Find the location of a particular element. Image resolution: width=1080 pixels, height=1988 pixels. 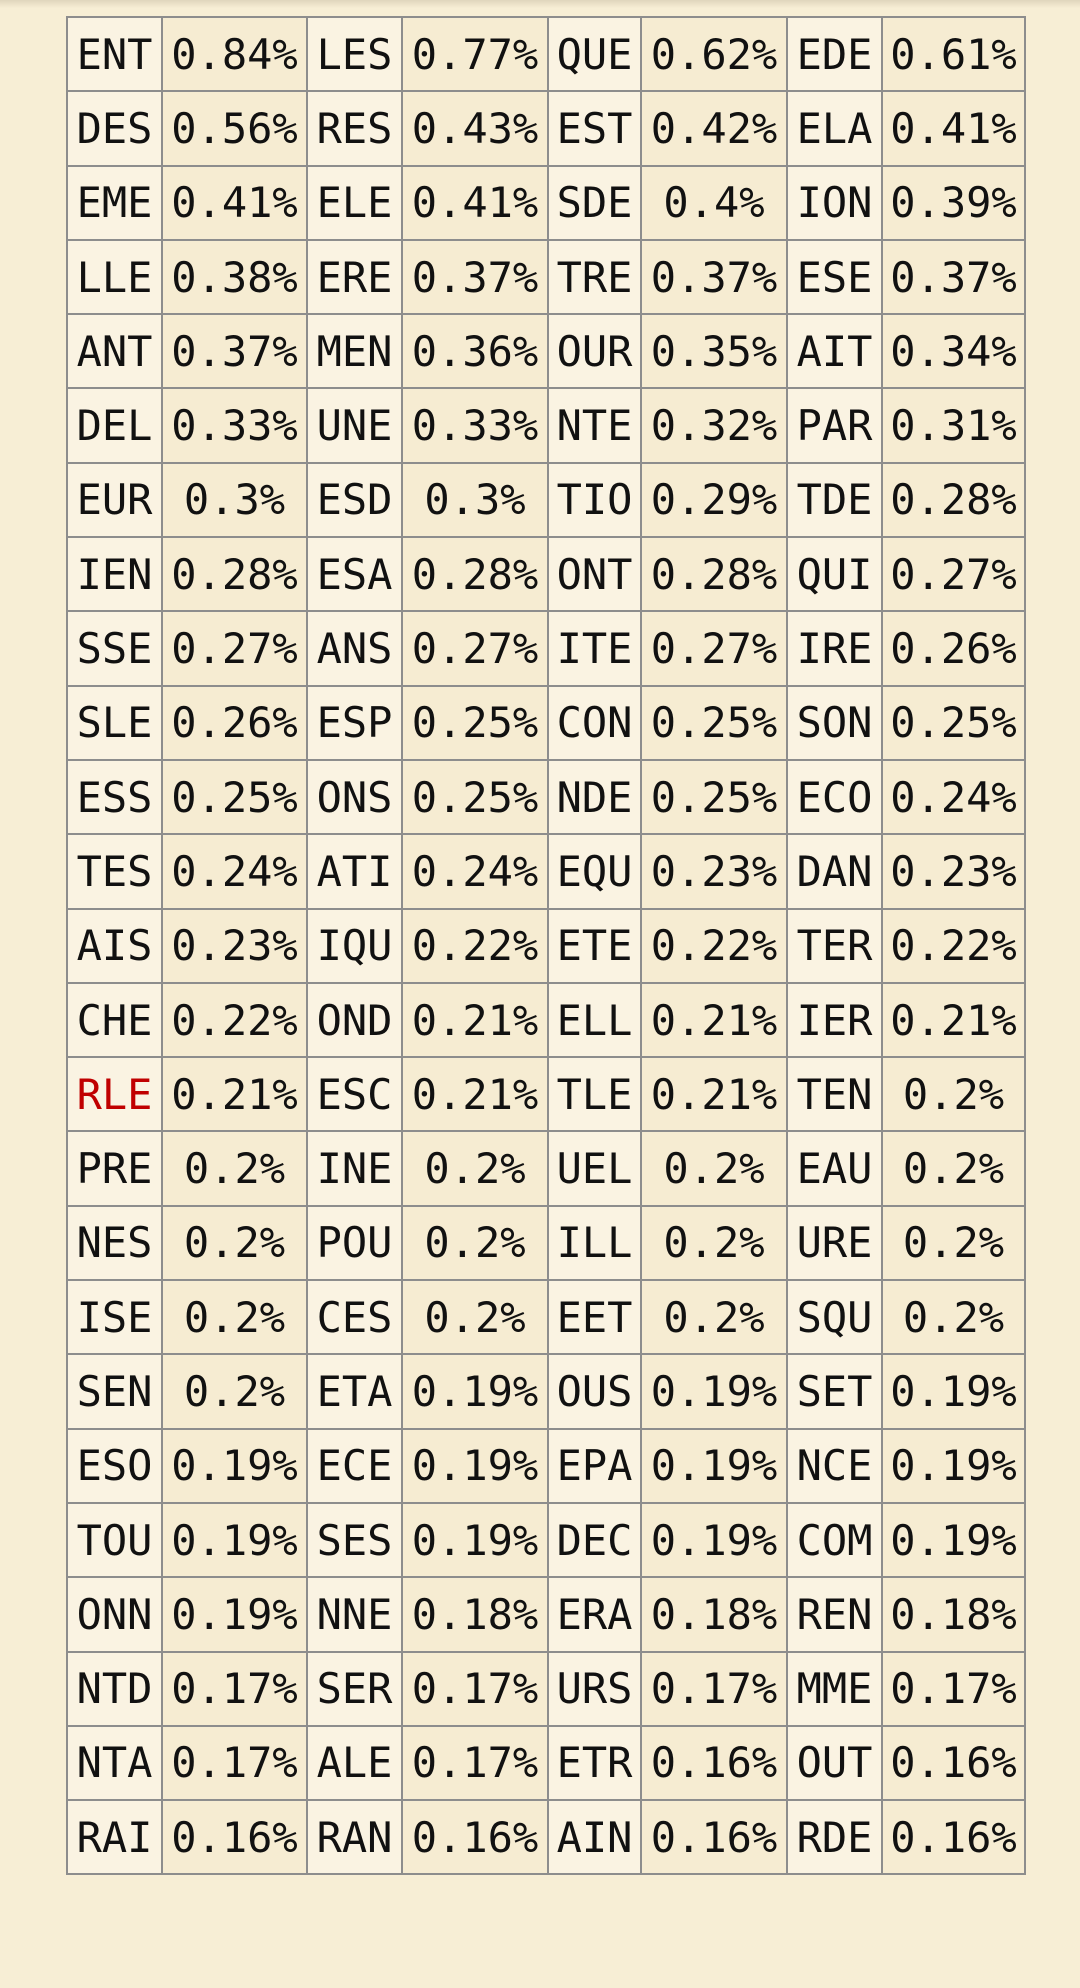

trigram-cell: NNE is located at coordinates (354, 1614).